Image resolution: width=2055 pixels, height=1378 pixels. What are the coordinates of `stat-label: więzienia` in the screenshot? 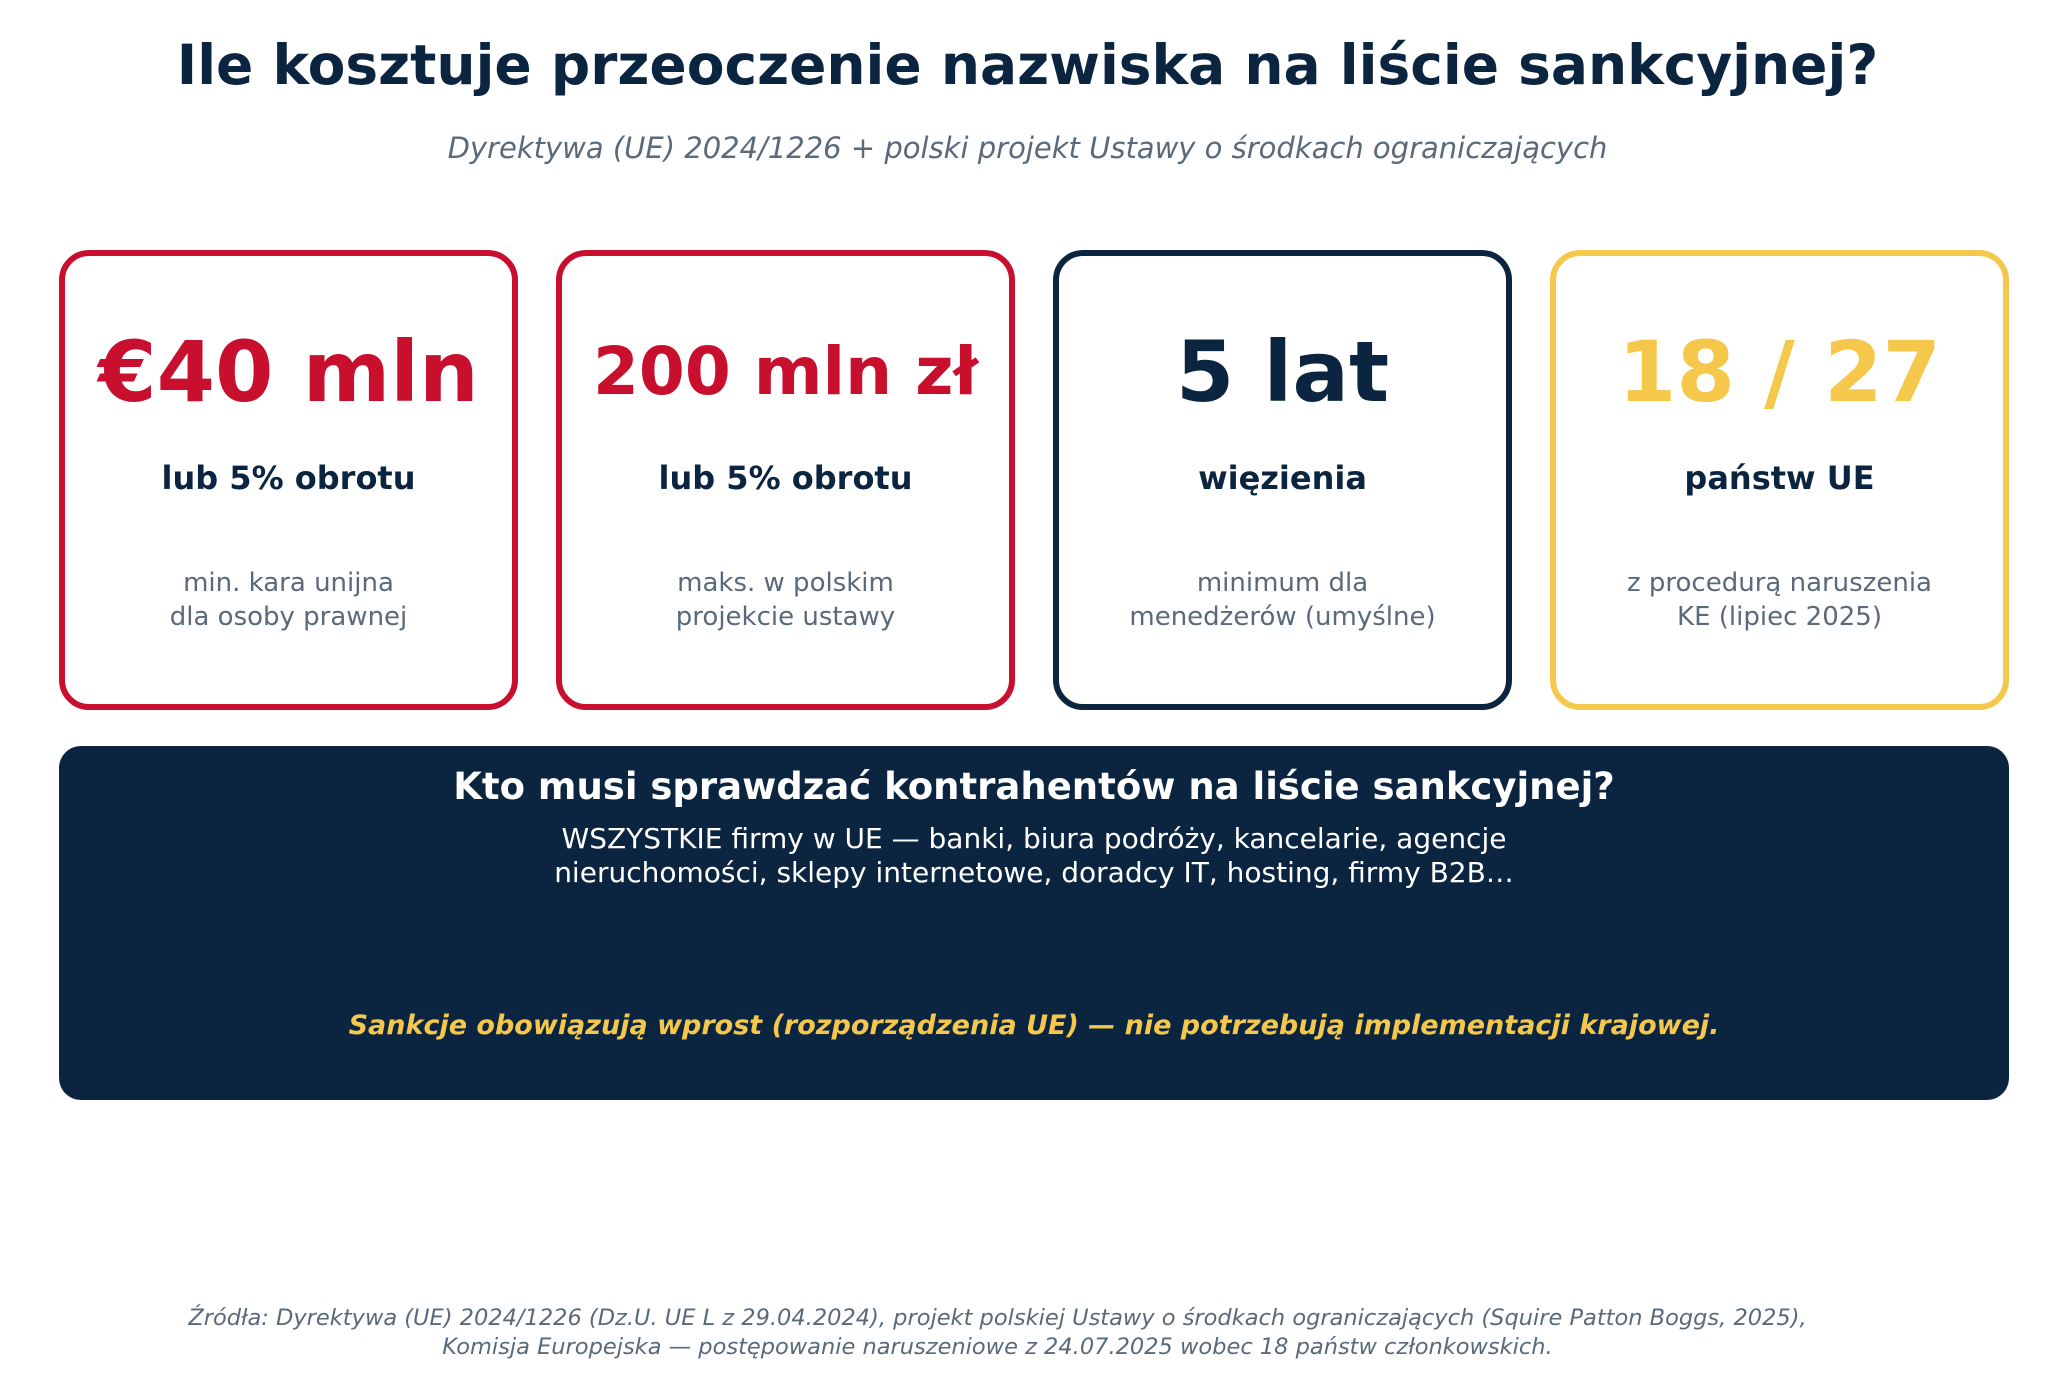 It's located at (1282, 478).